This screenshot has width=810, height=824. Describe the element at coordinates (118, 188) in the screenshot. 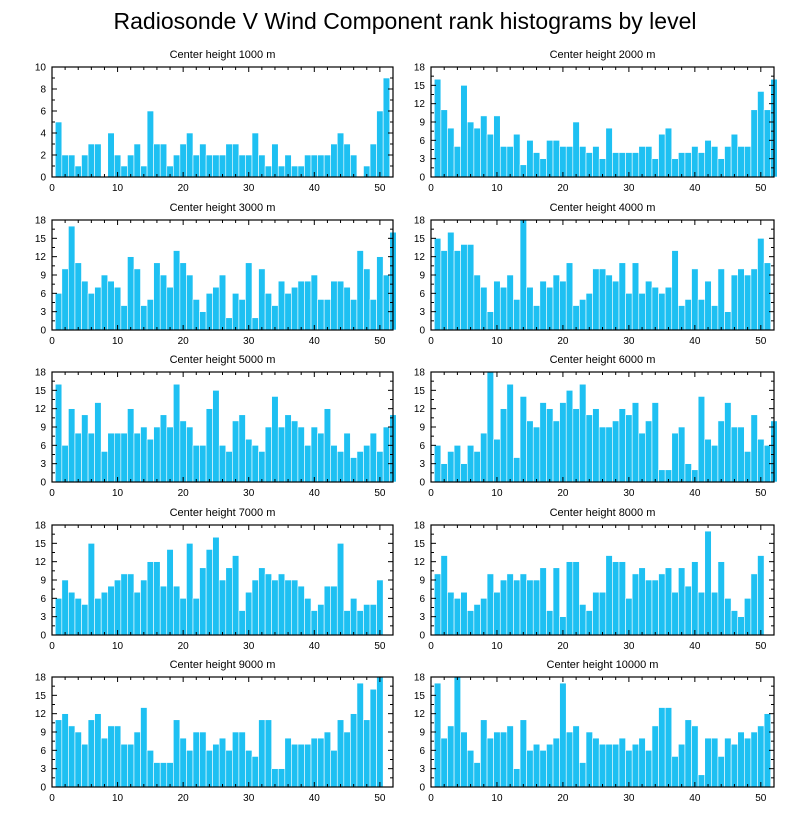

I see `x-tick-label: 10` at that location.